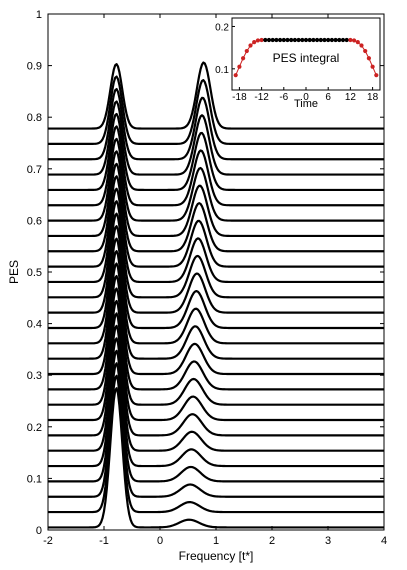 Image resolution: width=407 pixels, height=570 pixels. I want to click on y-tick-label: 0.4, so click(34, 325).